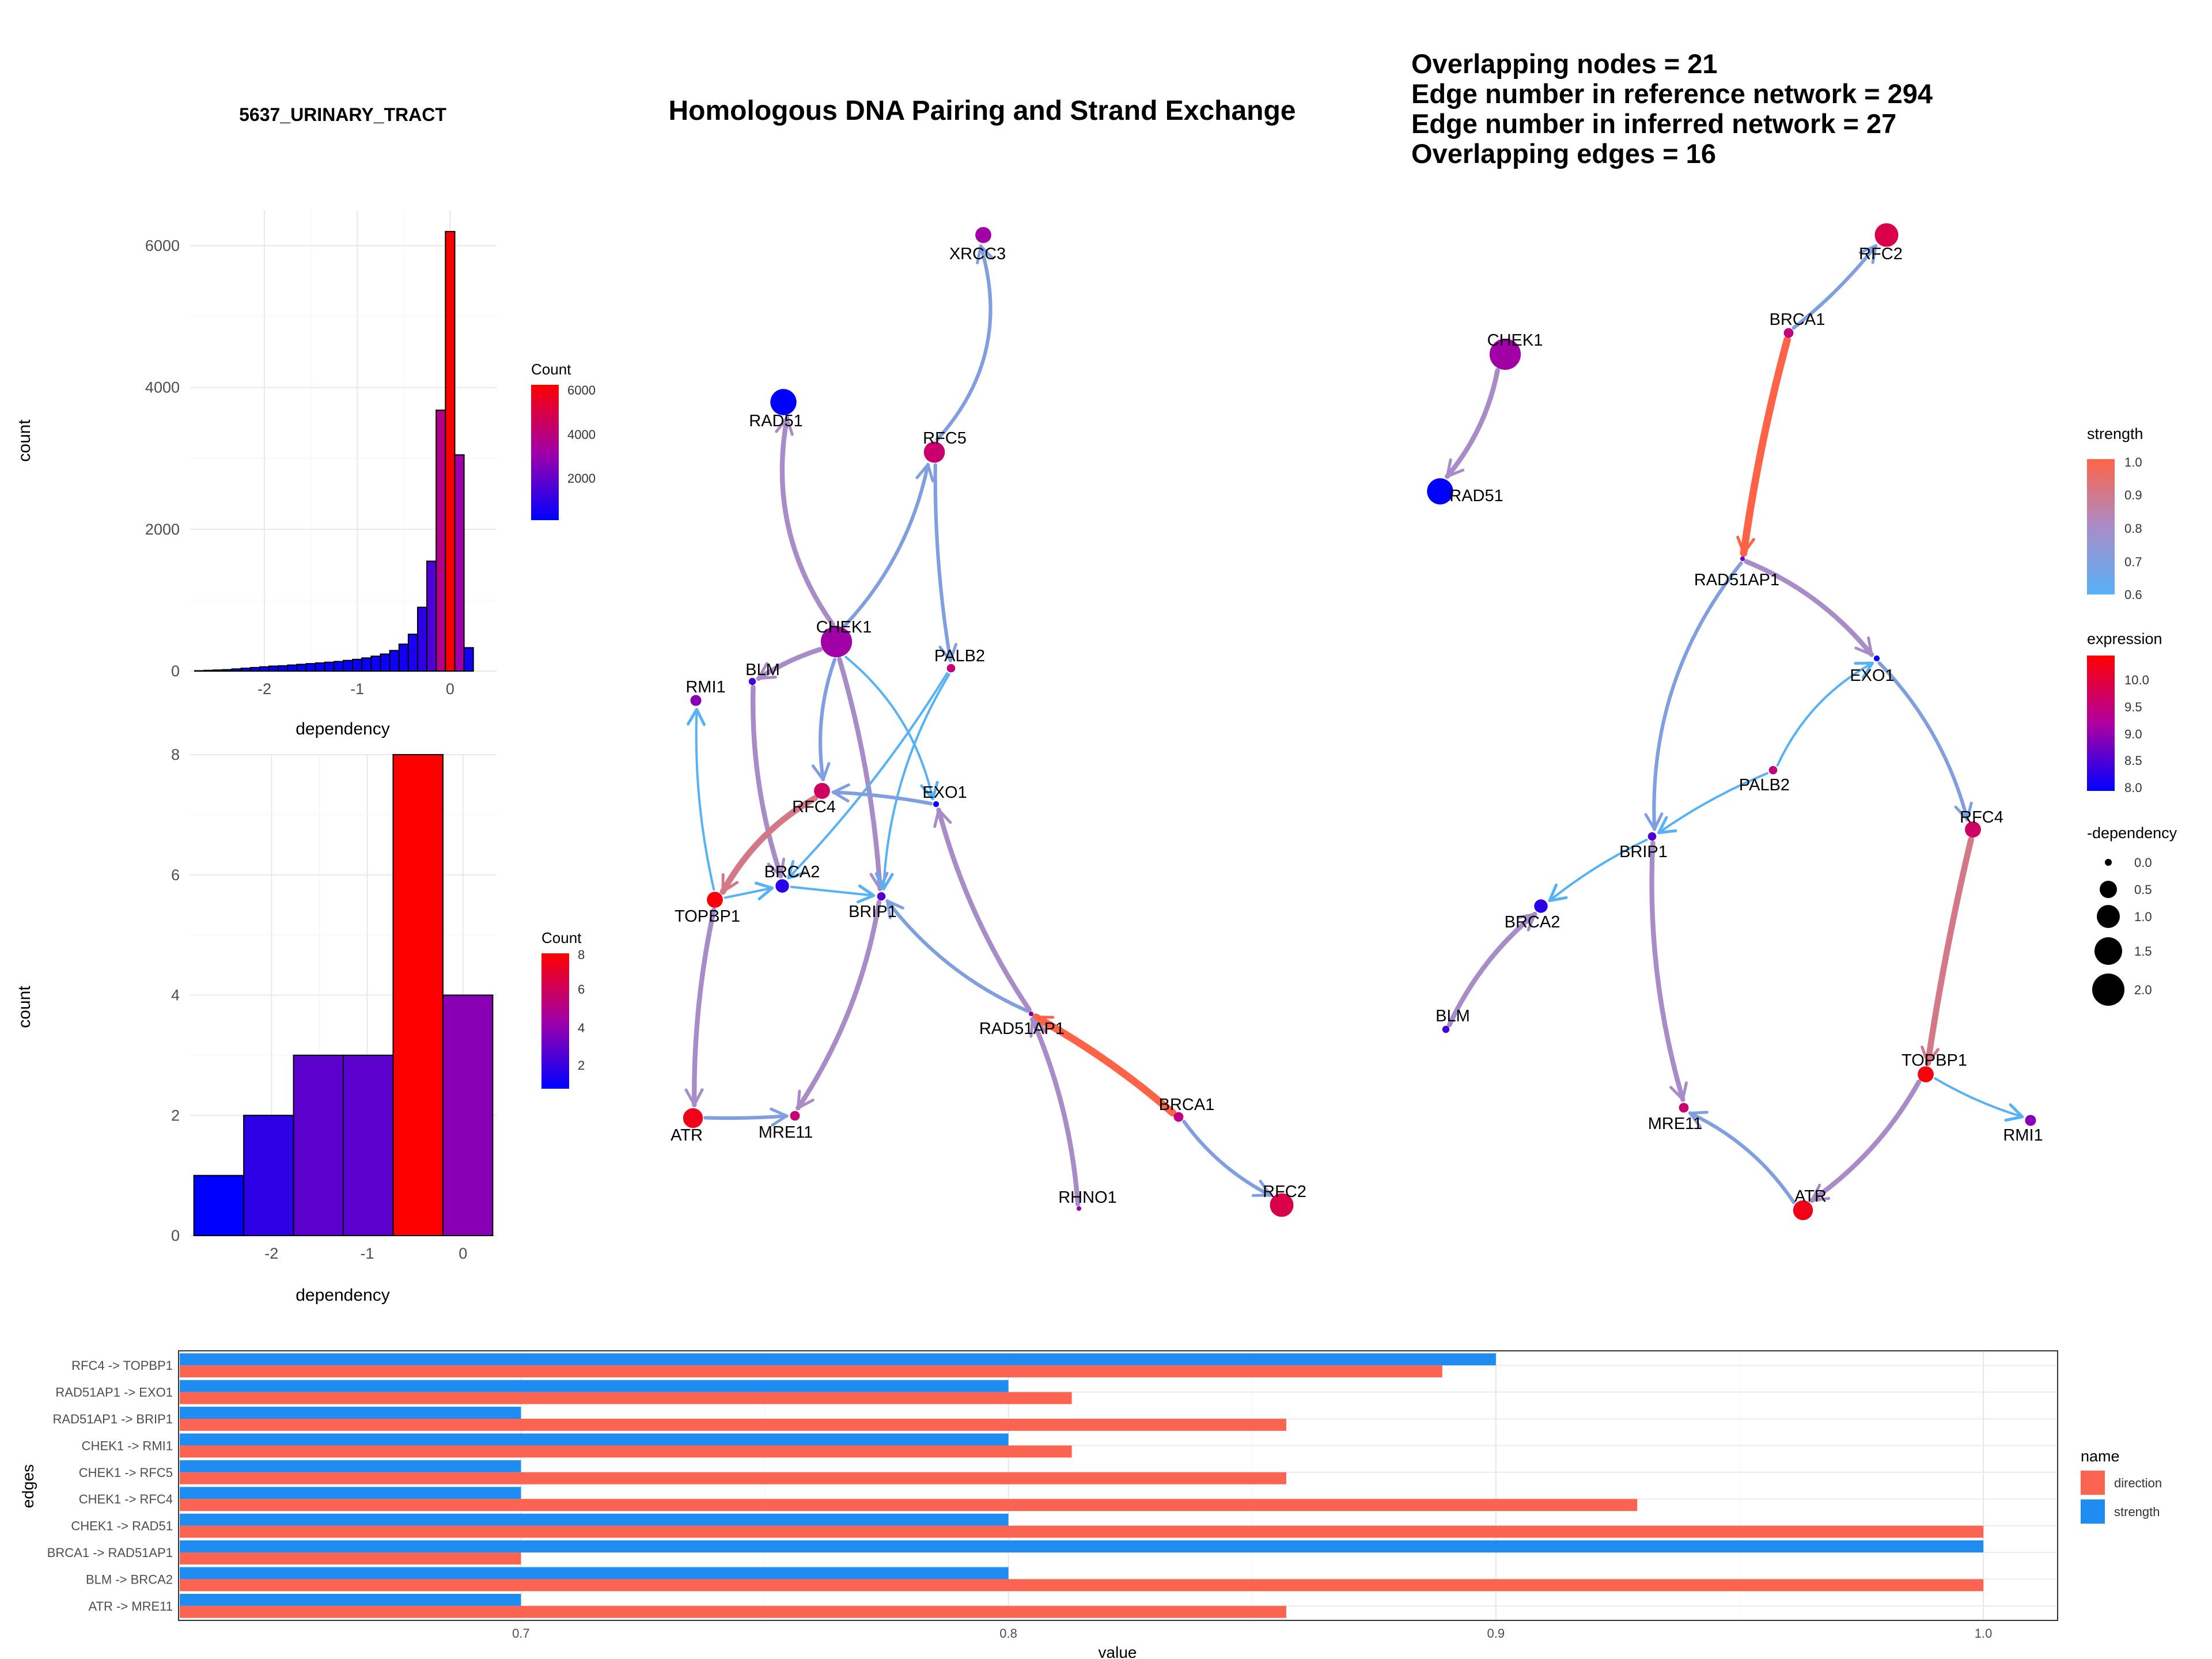 The height and width of the screenshot is (1659, 2212). I want to click on y-tick-label: 4, so click(175, 995).